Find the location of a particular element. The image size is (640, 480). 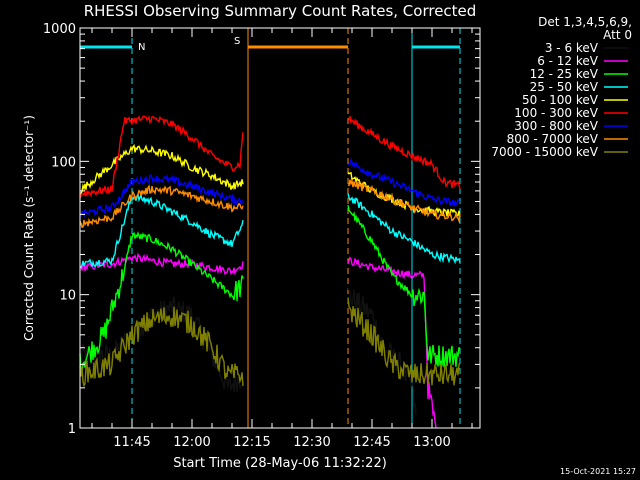

series-line-300-800-kev is located at coordinates (270, 188).